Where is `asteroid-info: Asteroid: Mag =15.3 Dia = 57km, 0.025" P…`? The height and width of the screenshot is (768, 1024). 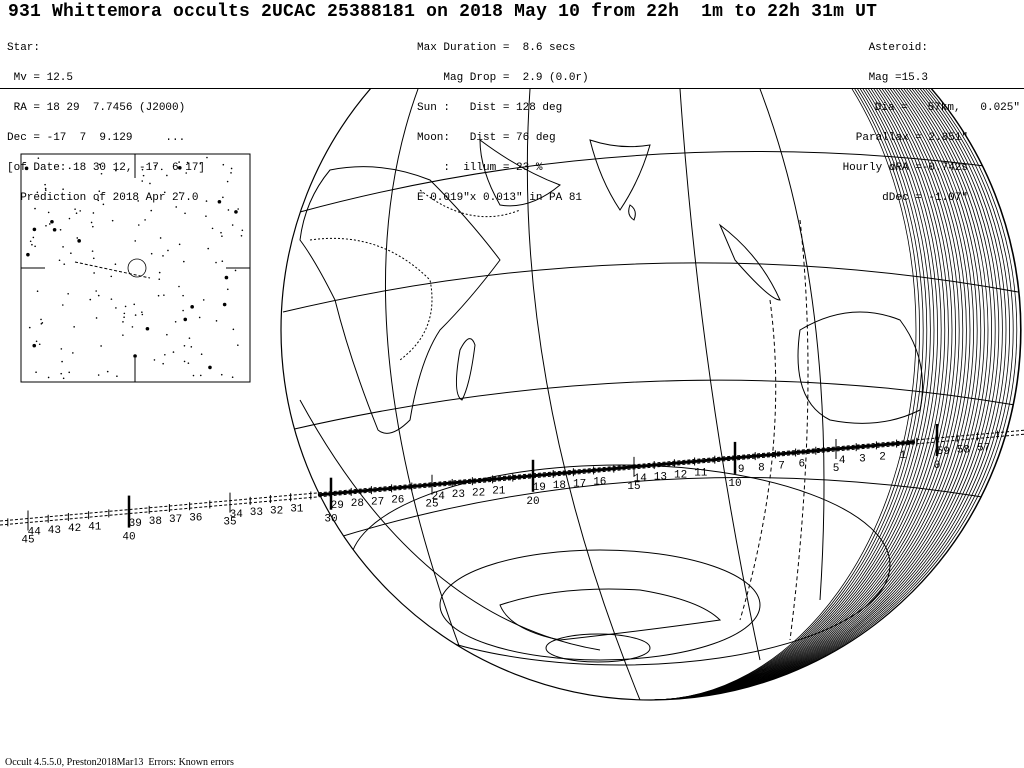
asteroid-info: Asteroid: Mag =15.3 Dia = 57km, 0.025" P… is located at coordinates (931, 123).